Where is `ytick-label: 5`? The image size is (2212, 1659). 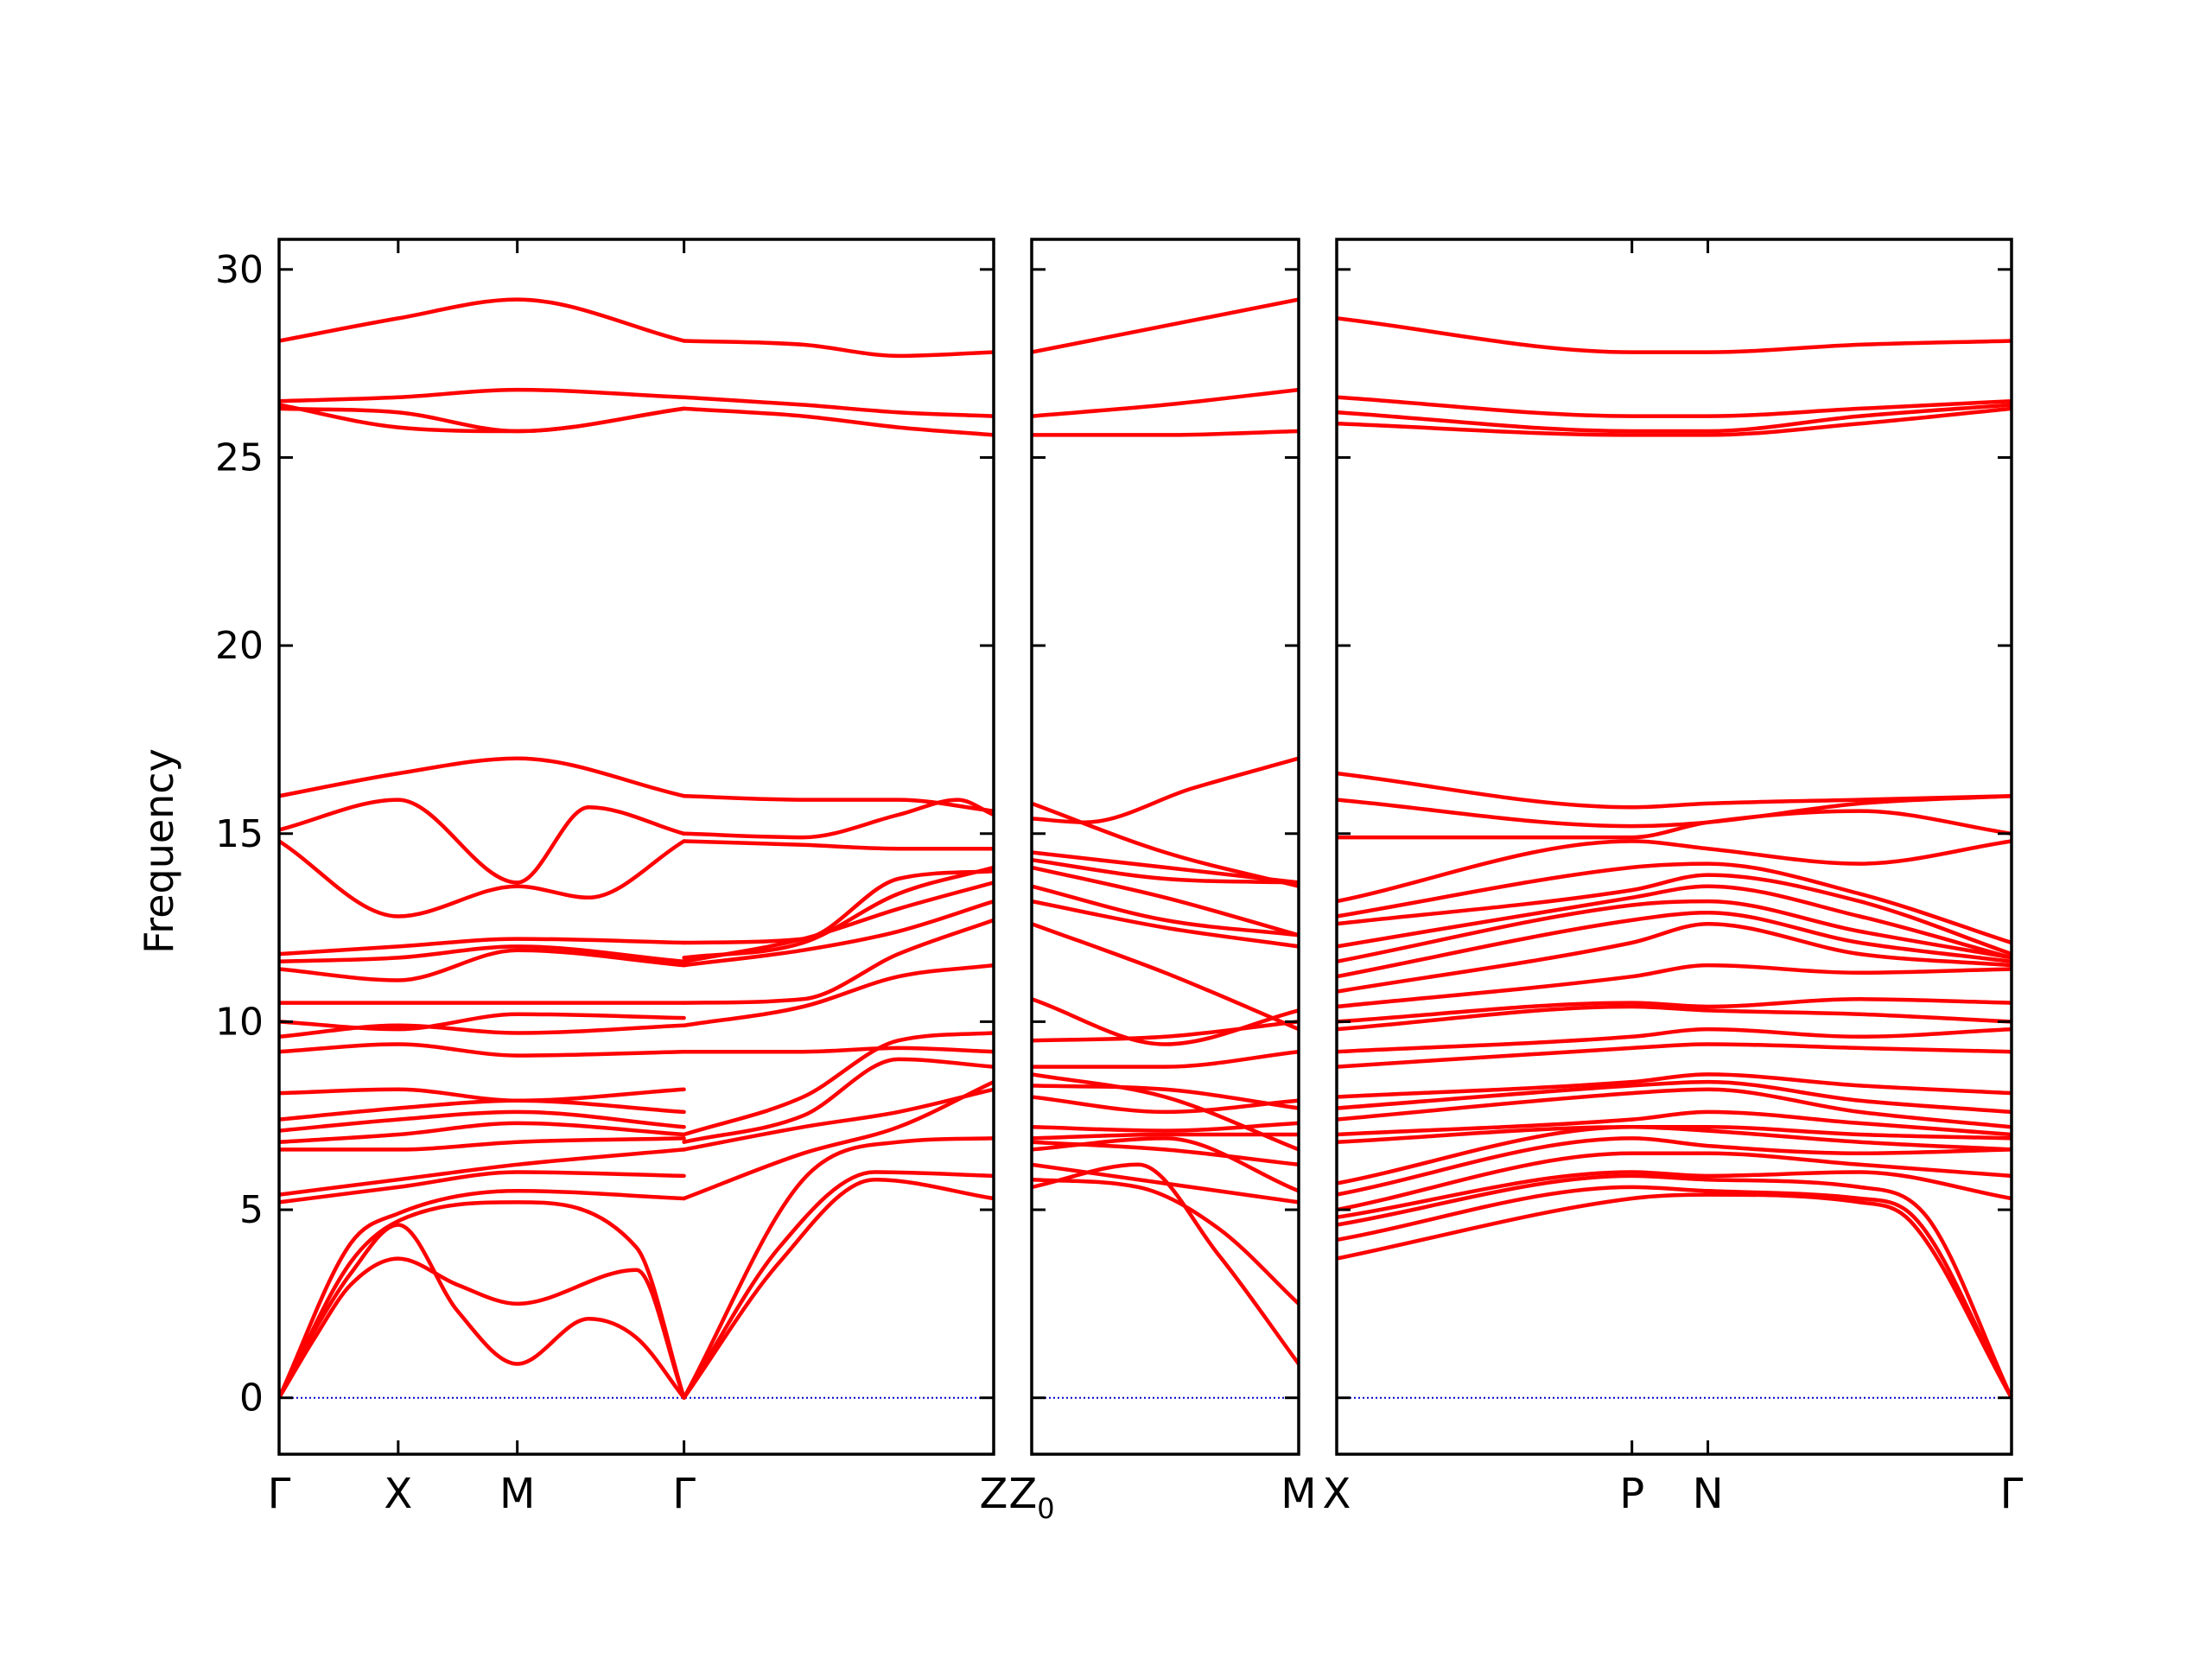 ytick-label: 5 is located at coordinates (251, 1210).